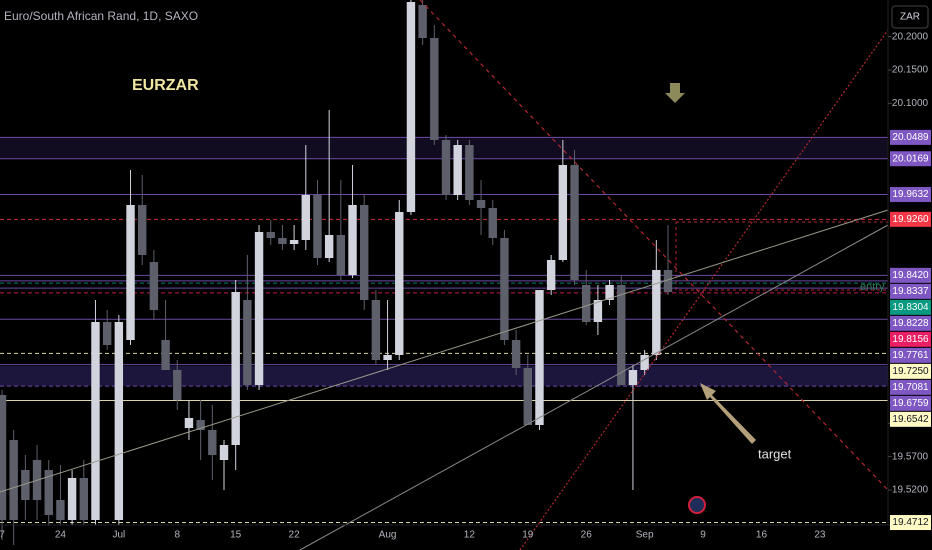  What do you see at coordinates (165, 85) in the screenshot?
I see `symbol-annotation: EURZAR` at bounding box center [165, 85].